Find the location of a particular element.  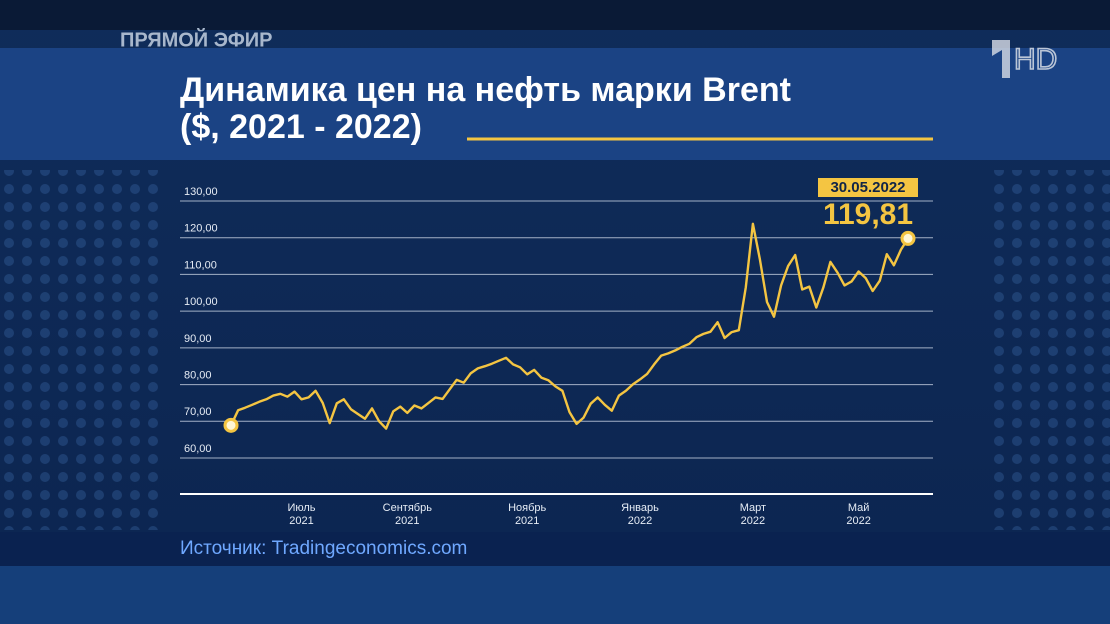

y-tick-label: 70,00 is located at coordinates (198, 412).